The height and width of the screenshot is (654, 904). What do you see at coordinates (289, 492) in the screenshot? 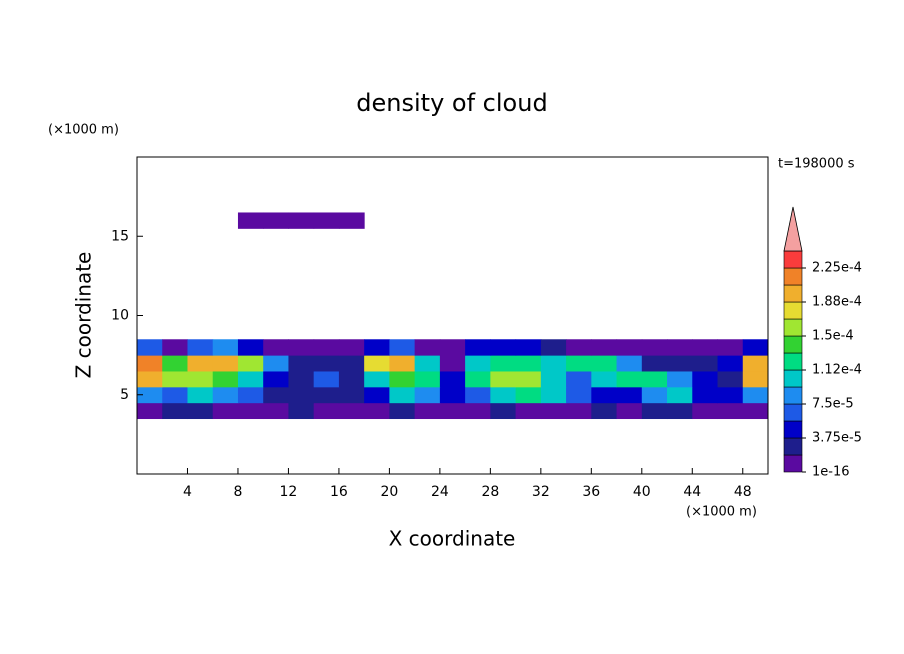
I see `x-tick-label: 12` at bounding box center [289, 492].